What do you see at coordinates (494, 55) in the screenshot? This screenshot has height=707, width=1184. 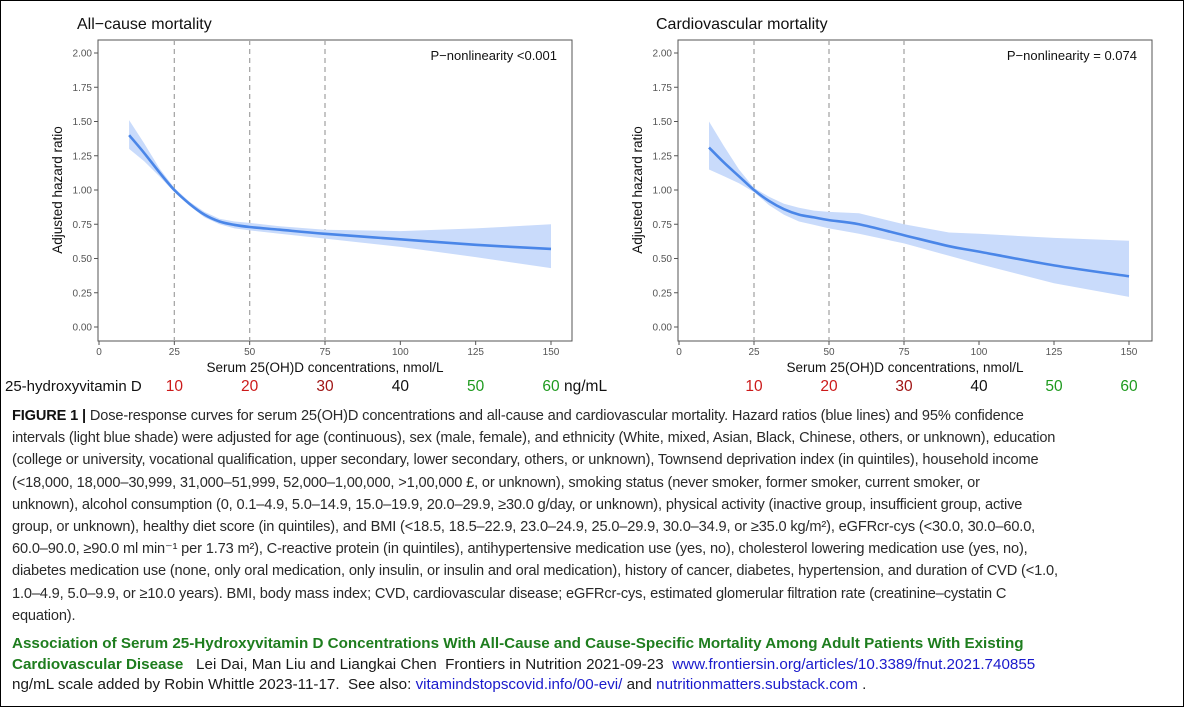 I see `p-nonlinearity-label: P−nonlinearity <0.001` at bounding box center [494, 55].